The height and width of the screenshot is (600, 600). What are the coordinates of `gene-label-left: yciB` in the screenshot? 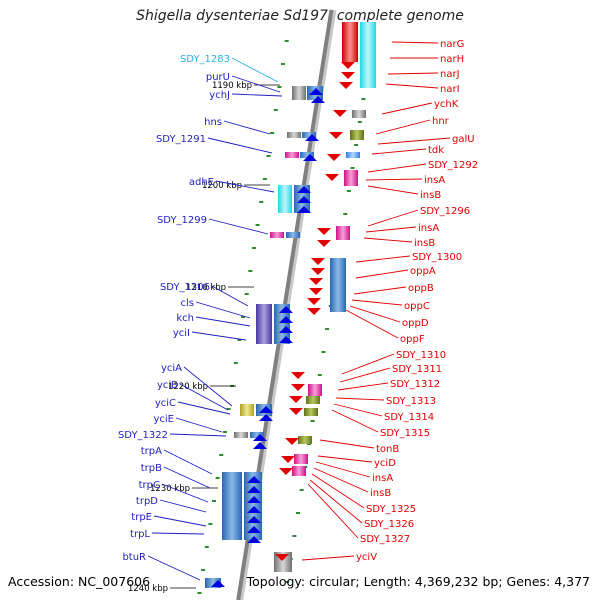 It's located at (167, 385).